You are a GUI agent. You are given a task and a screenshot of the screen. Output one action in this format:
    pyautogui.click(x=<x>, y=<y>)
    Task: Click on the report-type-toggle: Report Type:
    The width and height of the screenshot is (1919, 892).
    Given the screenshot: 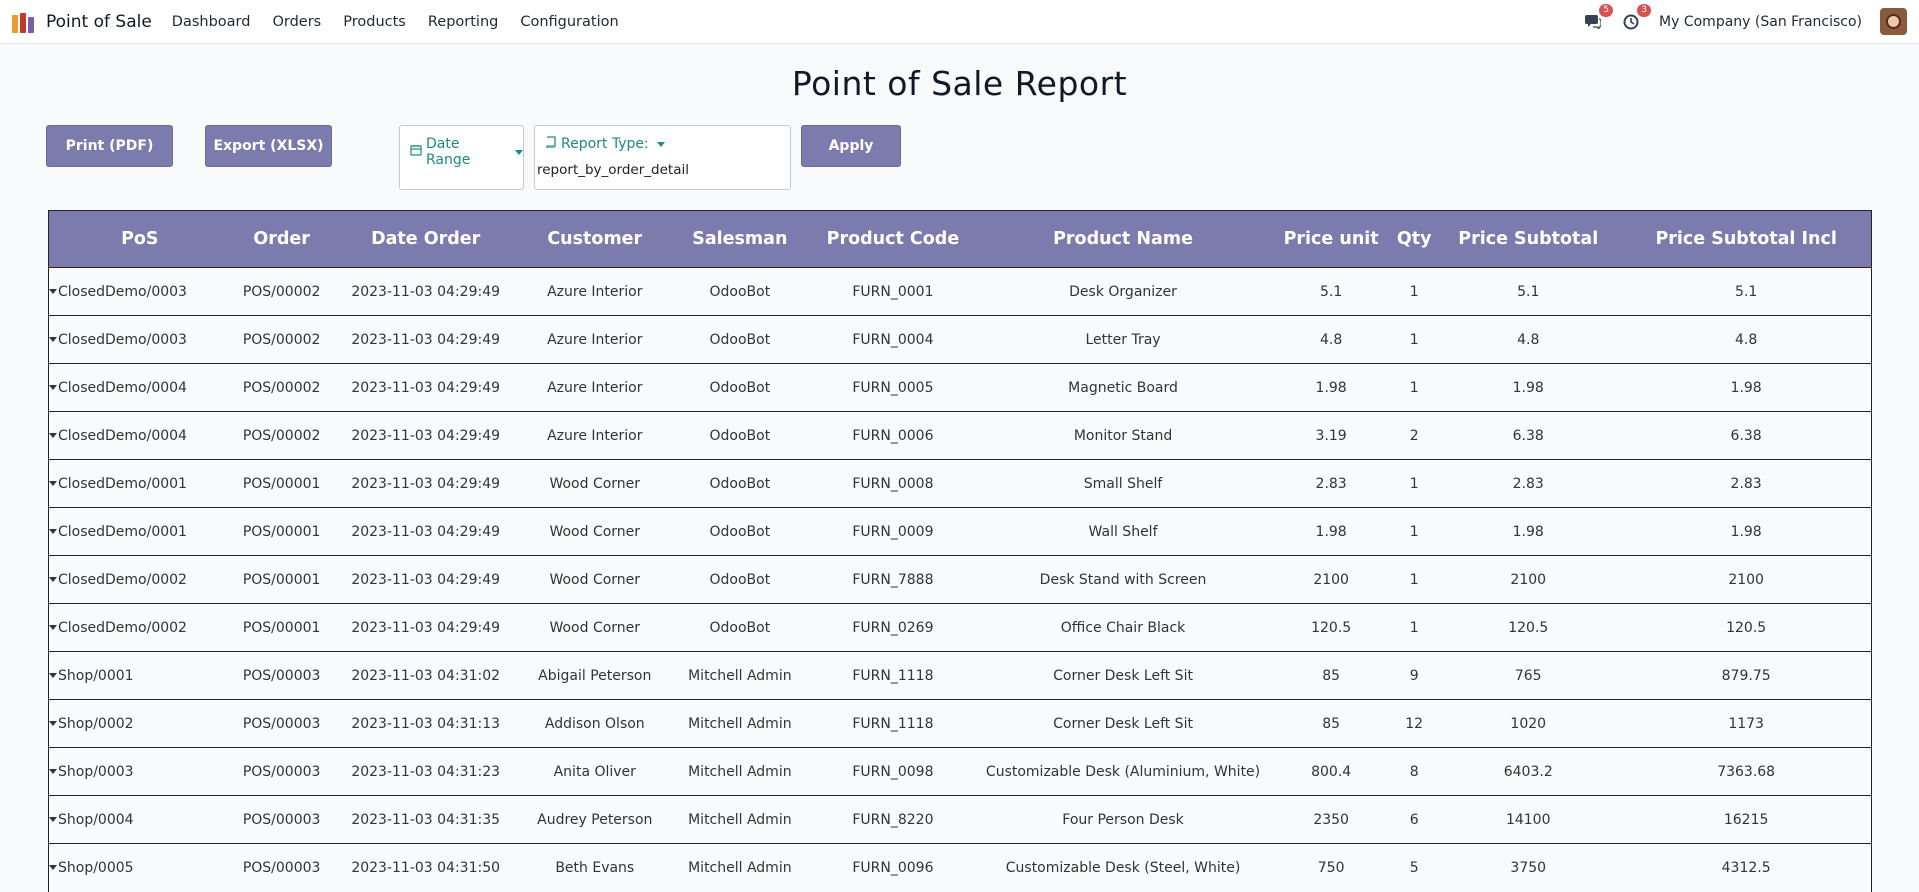 What is the action you would take?
    pyautogui.click(x=662, y=139)
    